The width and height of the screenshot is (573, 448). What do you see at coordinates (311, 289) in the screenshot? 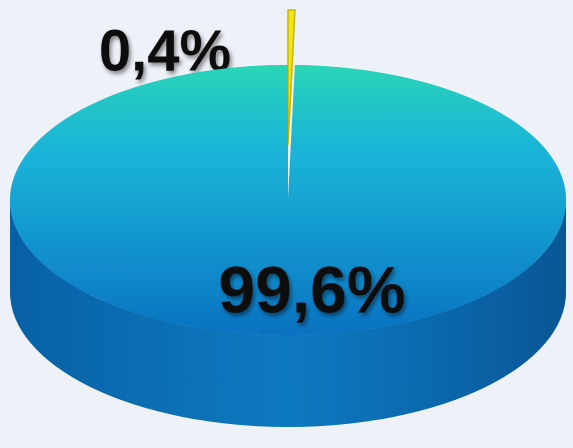
I see `data-label: 99,6%` at bounding box center [311, 289].